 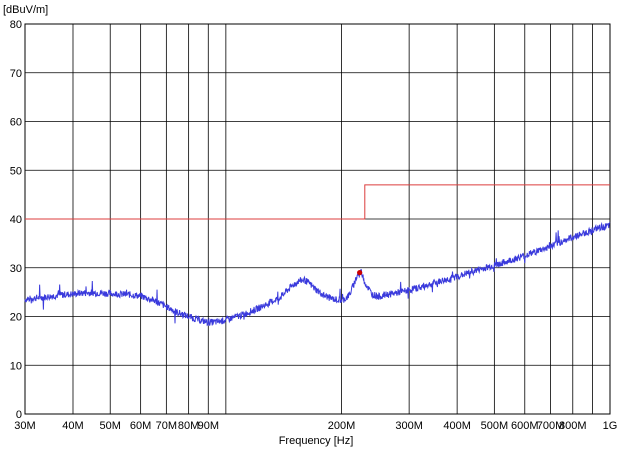 I want to click on y-tick-label: 60, so click(x=16, y=123).